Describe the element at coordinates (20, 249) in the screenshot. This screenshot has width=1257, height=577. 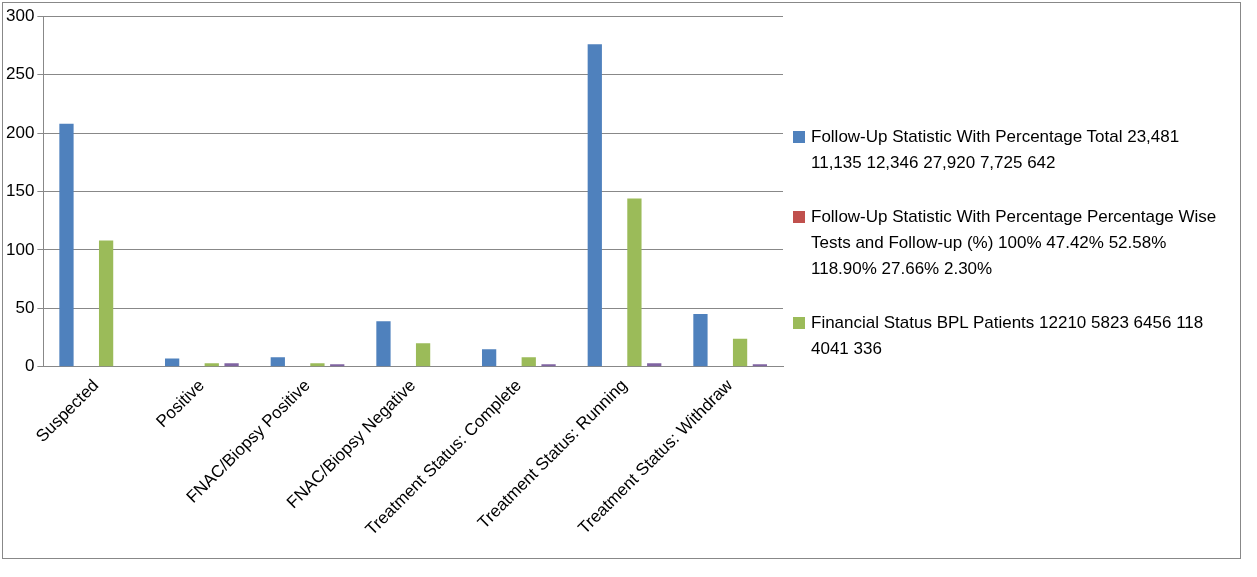
I see `y-tick-label: 100` at that location.